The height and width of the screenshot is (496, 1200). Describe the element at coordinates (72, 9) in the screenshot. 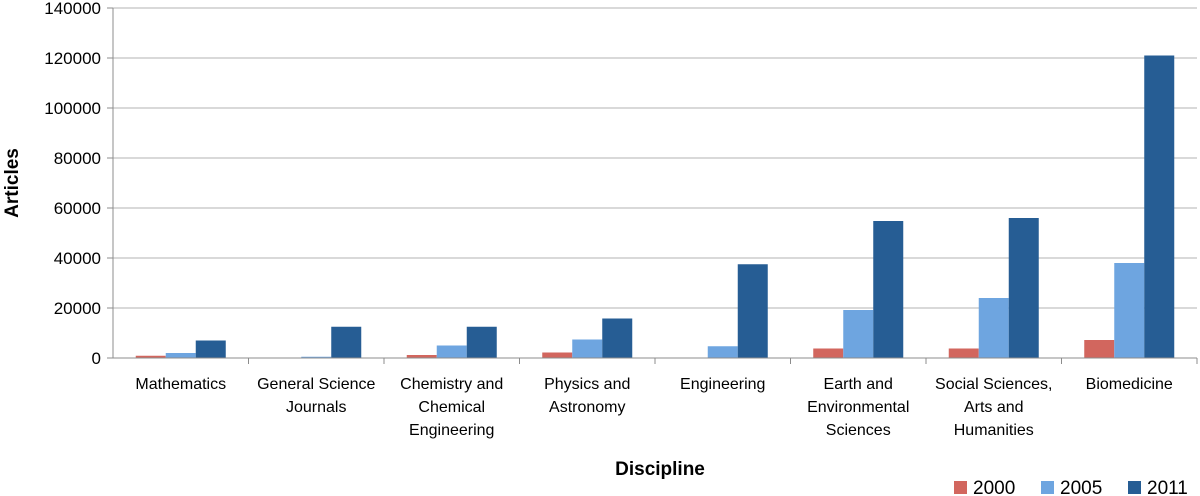

I see `y-tick-label: 140000` at that location.